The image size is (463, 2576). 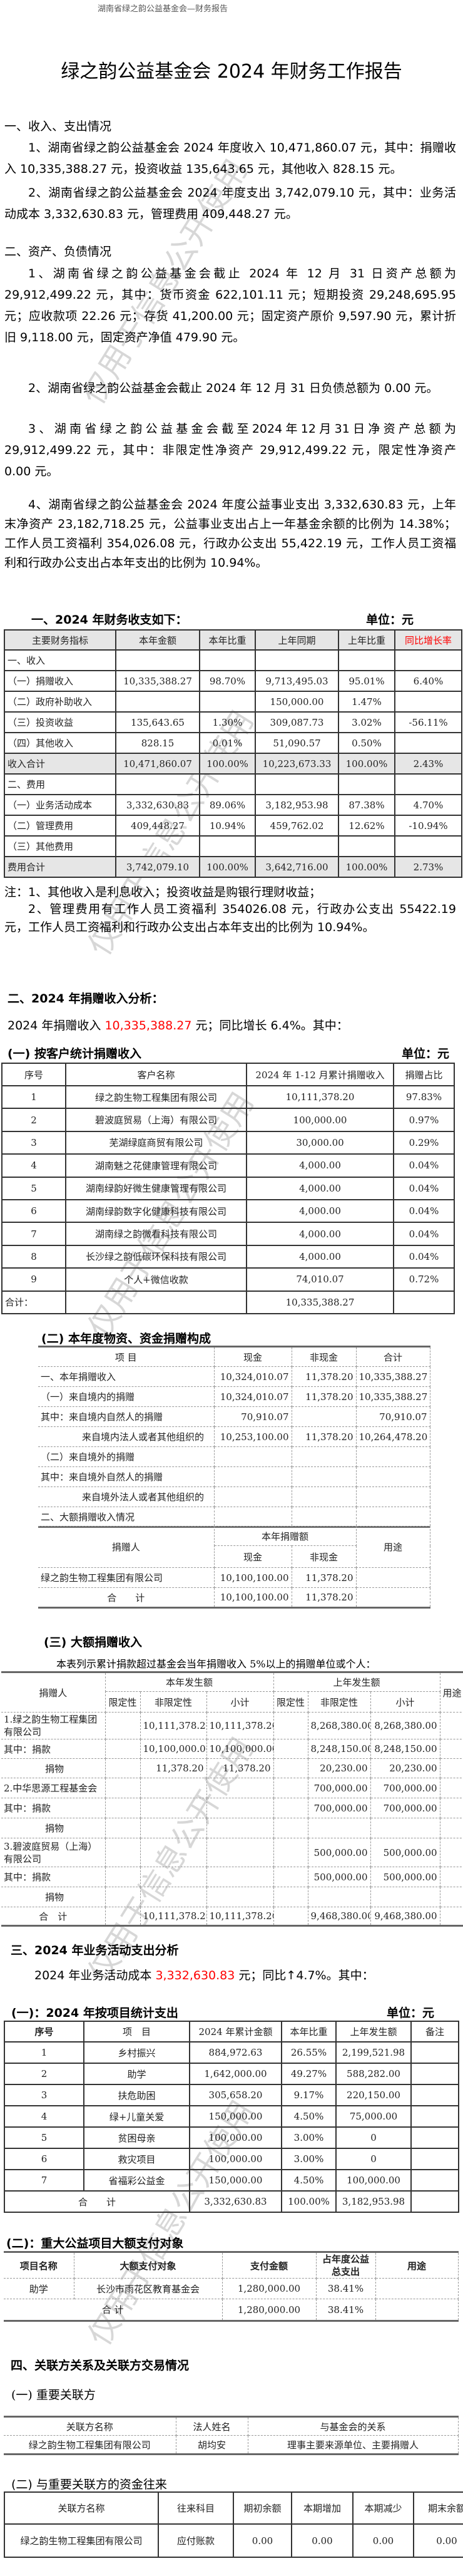 I want to click on column-header: 与基金会的关系, so click(x=353, y=2426).